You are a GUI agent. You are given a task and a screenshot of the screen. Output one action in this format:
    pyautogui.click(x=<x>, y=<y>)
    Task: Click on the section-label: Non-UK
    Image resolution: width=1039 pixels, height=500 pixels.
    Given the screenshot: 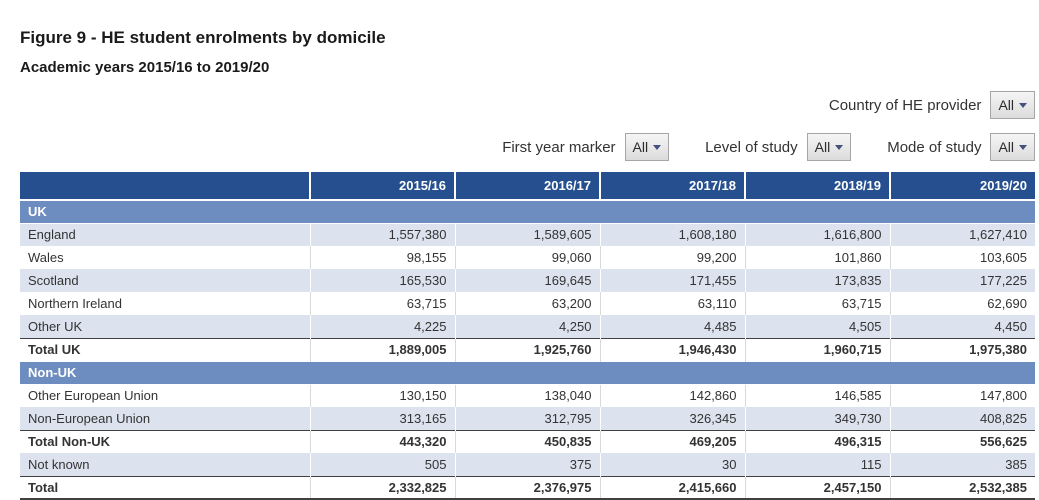 What is the action you would take?
    pyautogui.click(x=527, y=372)
    